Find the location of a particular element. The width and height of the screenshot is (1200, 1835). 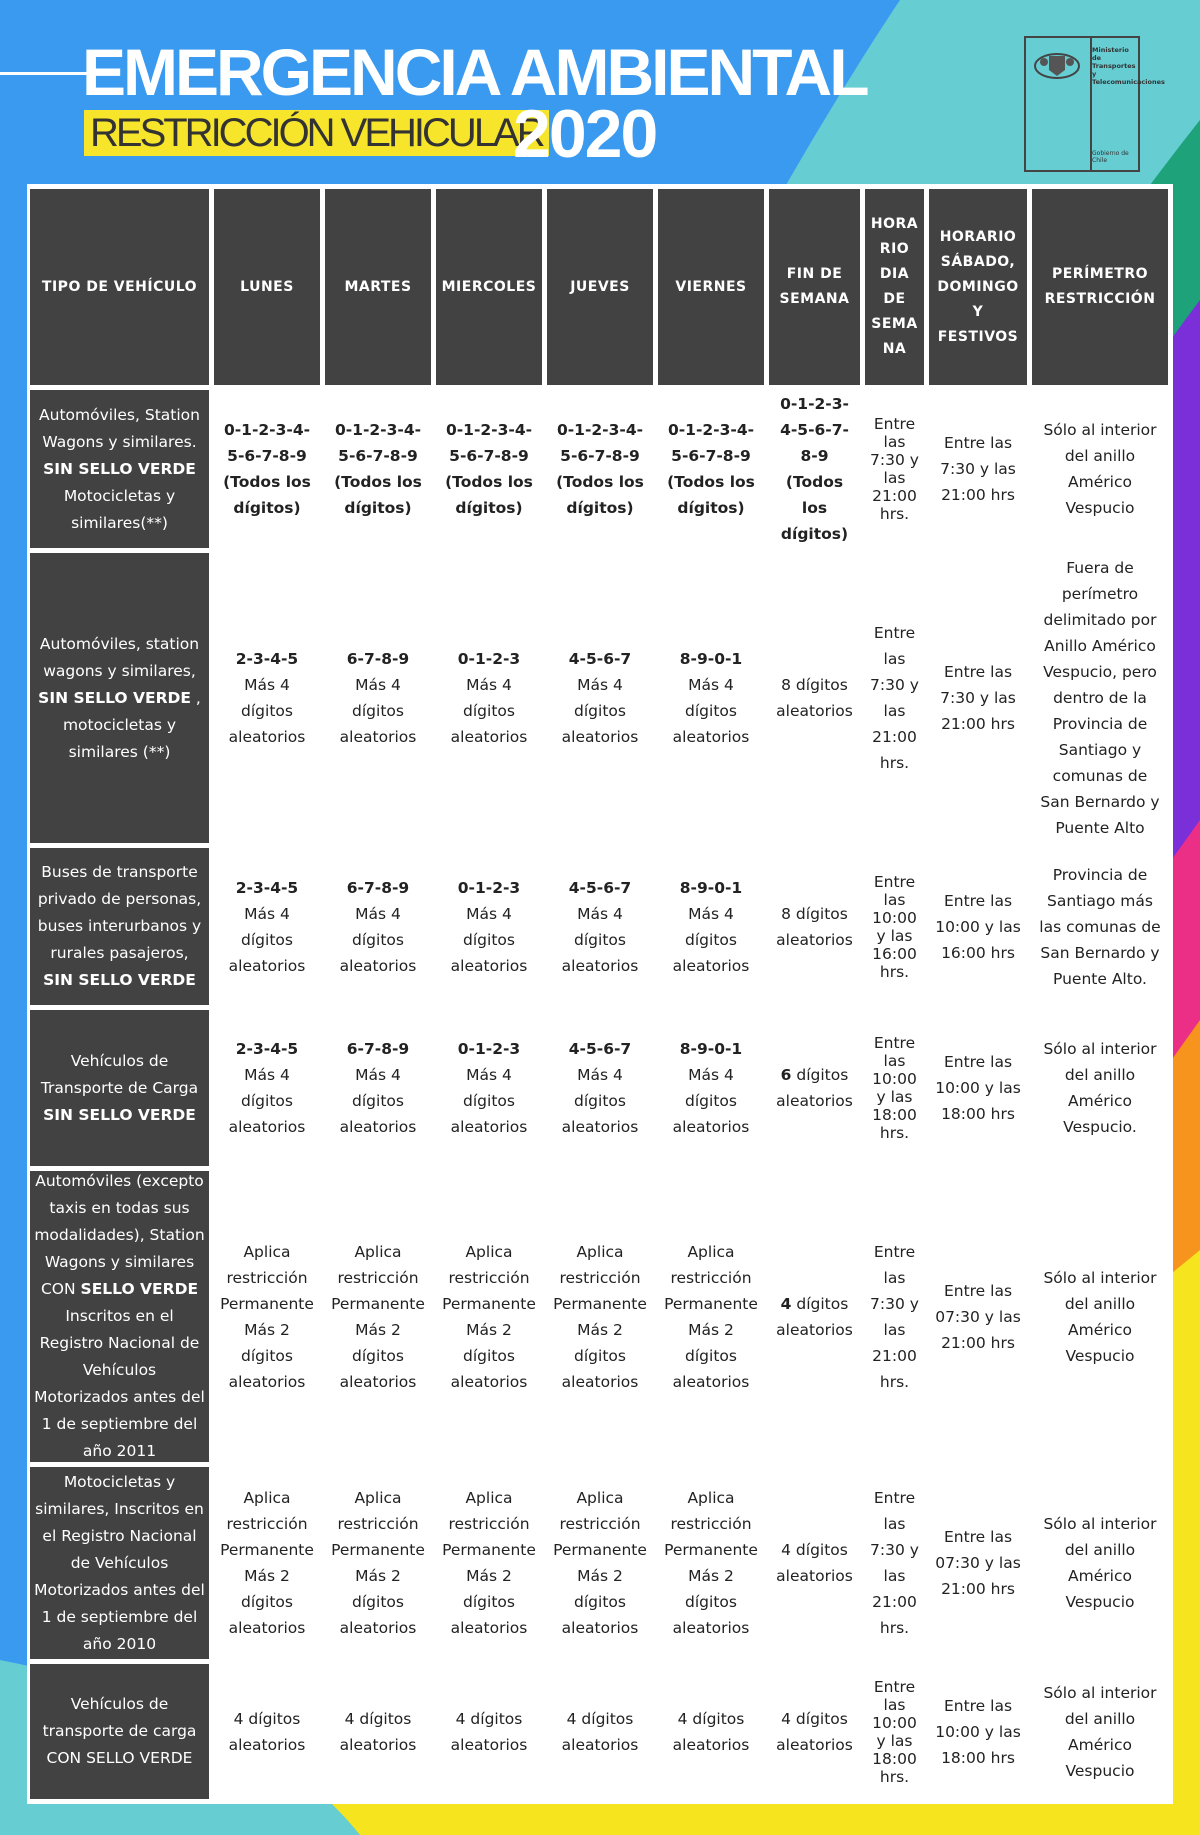

header-cell: MIERCOLES is located at coordinates (489, 287).